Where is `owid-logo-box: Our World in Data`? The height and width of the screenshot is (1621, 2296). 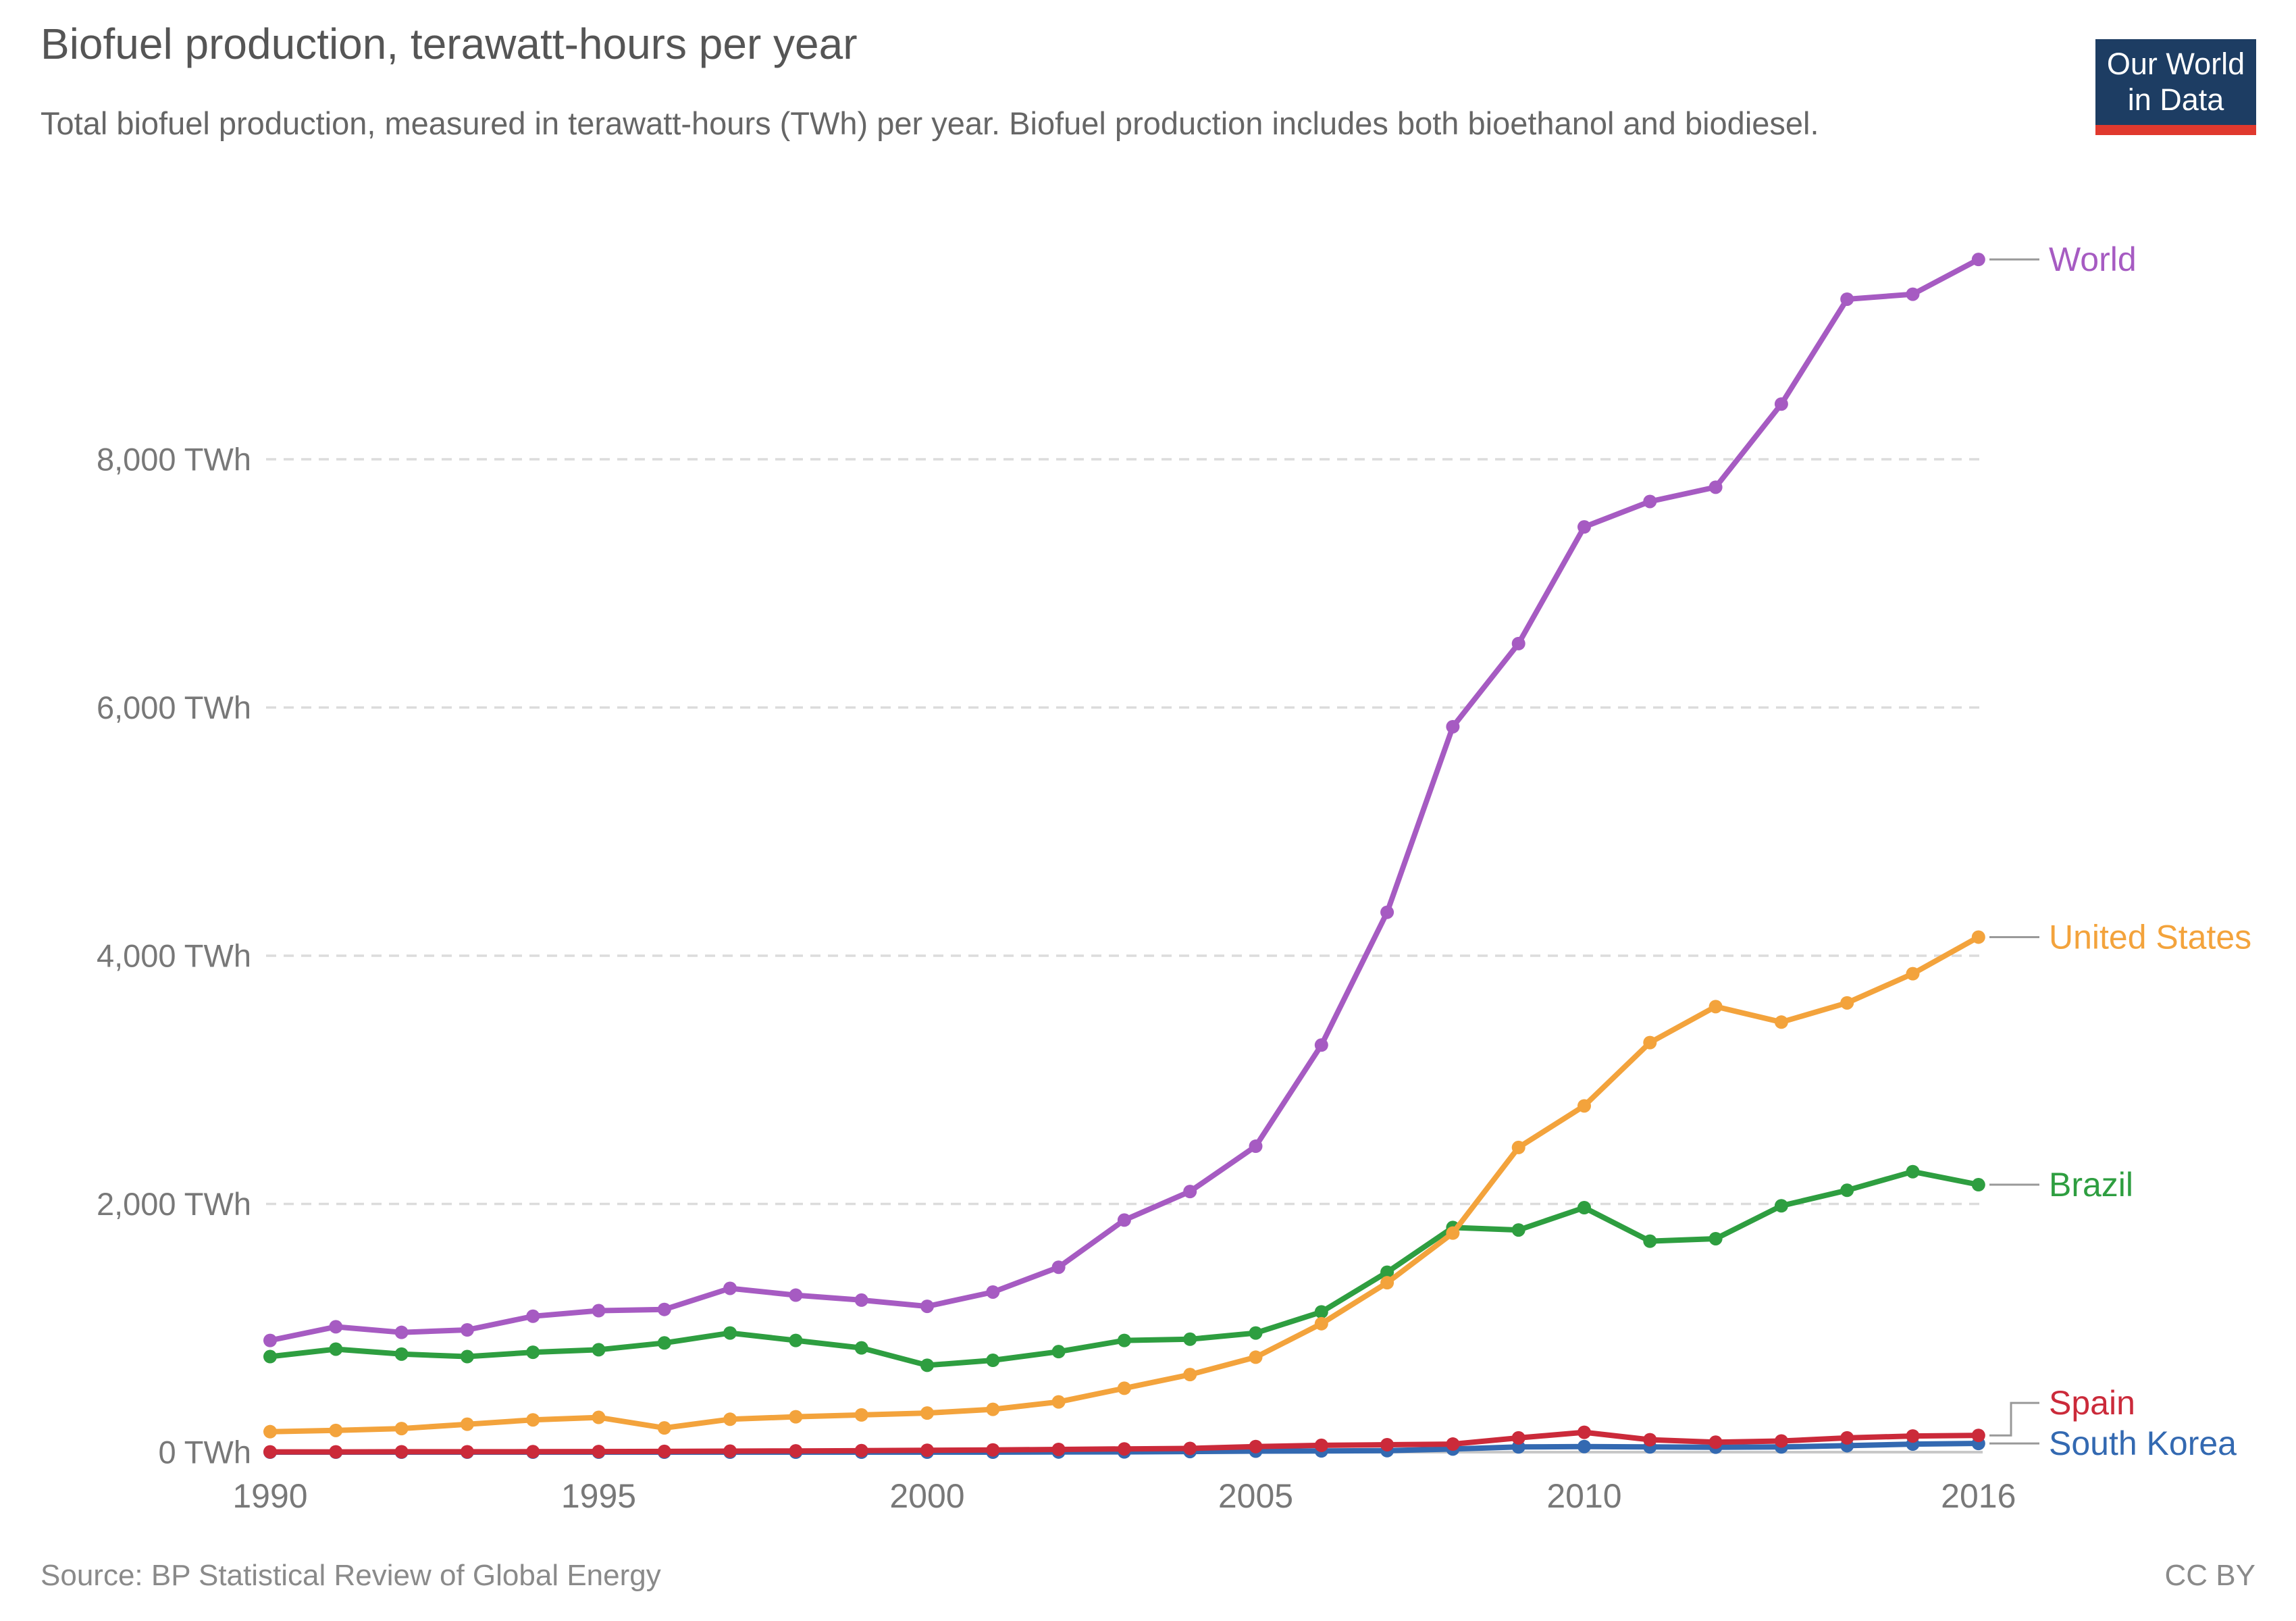 owid-logo-box: Our World in Data is located at coordinates (2175, 82).